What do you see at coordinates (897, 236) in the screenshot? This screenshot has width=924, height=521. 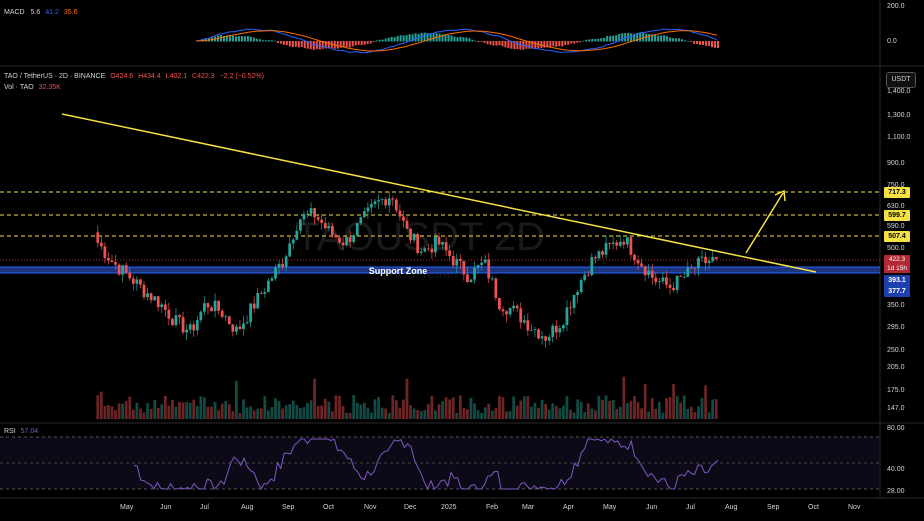 I see `price-tag-507: 507.4` at bounding box center [897, 236].